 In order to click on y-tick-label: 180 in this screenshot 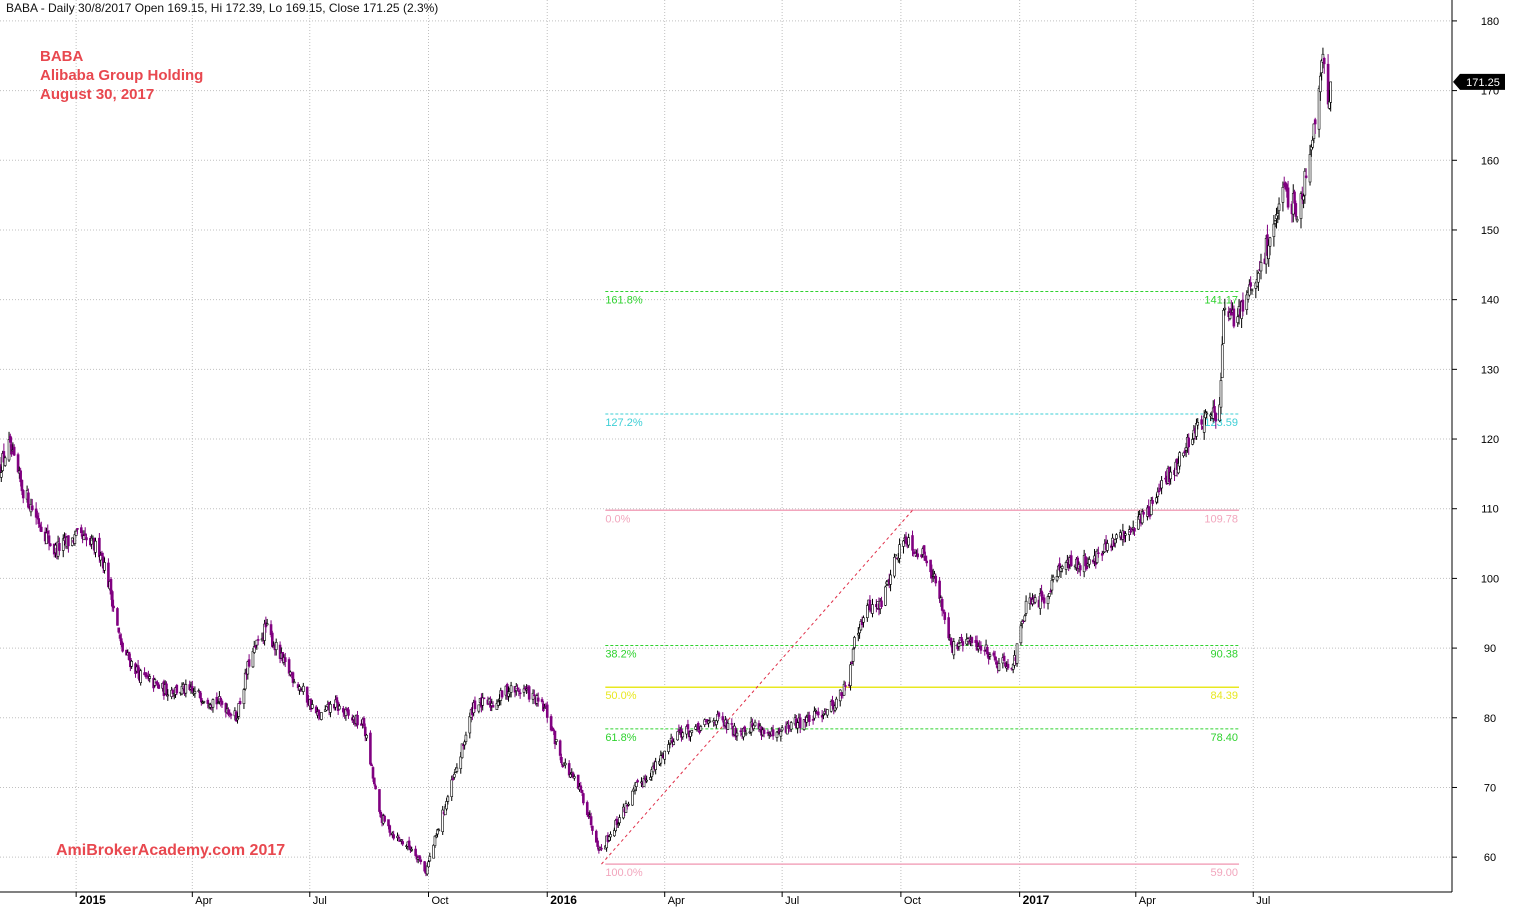, I will do `click(1490, 22)`.